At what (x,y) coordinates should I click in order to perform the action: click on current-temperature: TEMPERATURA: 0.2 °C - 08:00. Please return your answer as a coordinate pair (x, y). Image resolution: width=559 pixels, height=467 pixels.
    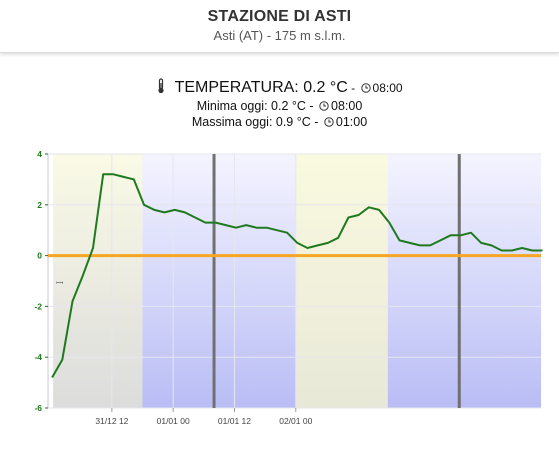
    Looking at the image, I should click on (279, 88).